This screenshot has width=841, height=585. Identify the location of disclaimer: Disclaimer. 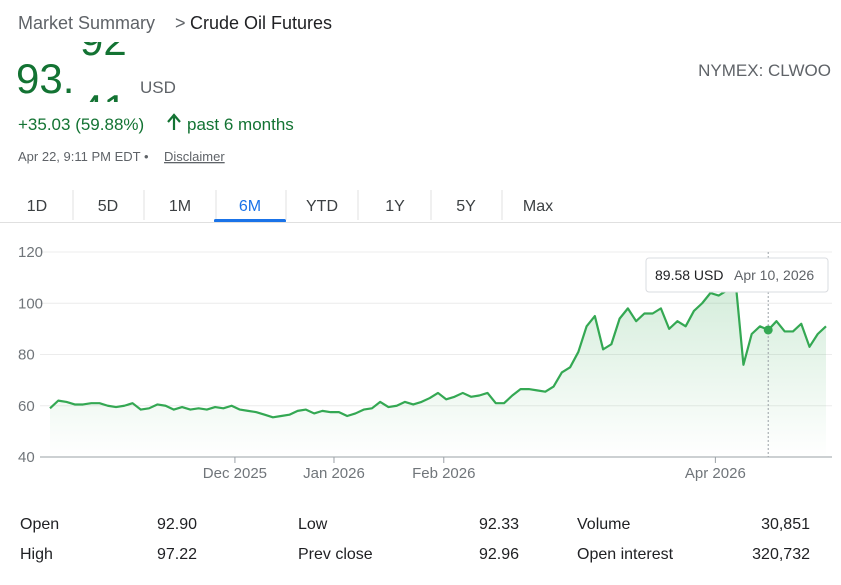
(194, 156).